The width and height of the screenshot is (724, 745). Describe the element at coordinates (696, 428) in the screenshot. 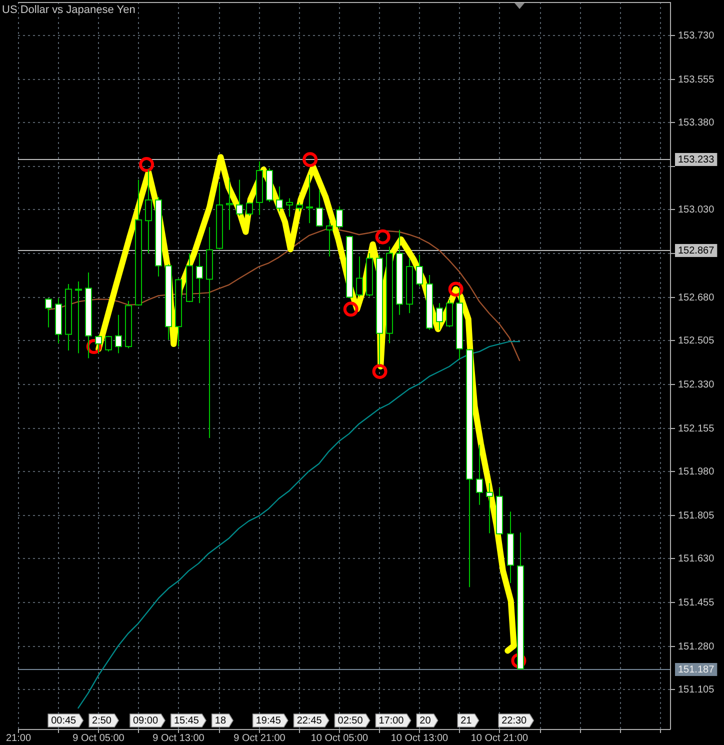

I see `y-tick-label: 152.155` at that location.